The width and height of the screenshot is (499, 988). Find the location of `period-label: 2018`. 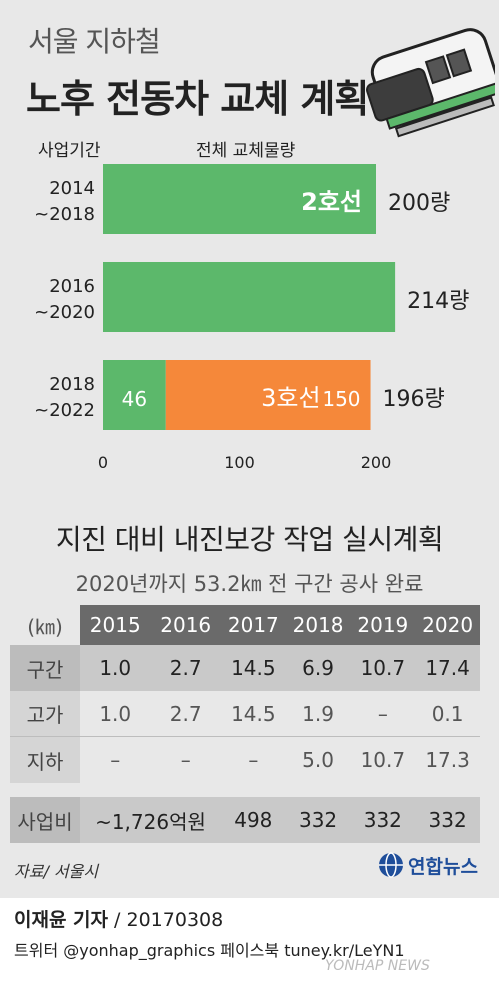

period-label: 2018 is located at coordinates (72, 384).